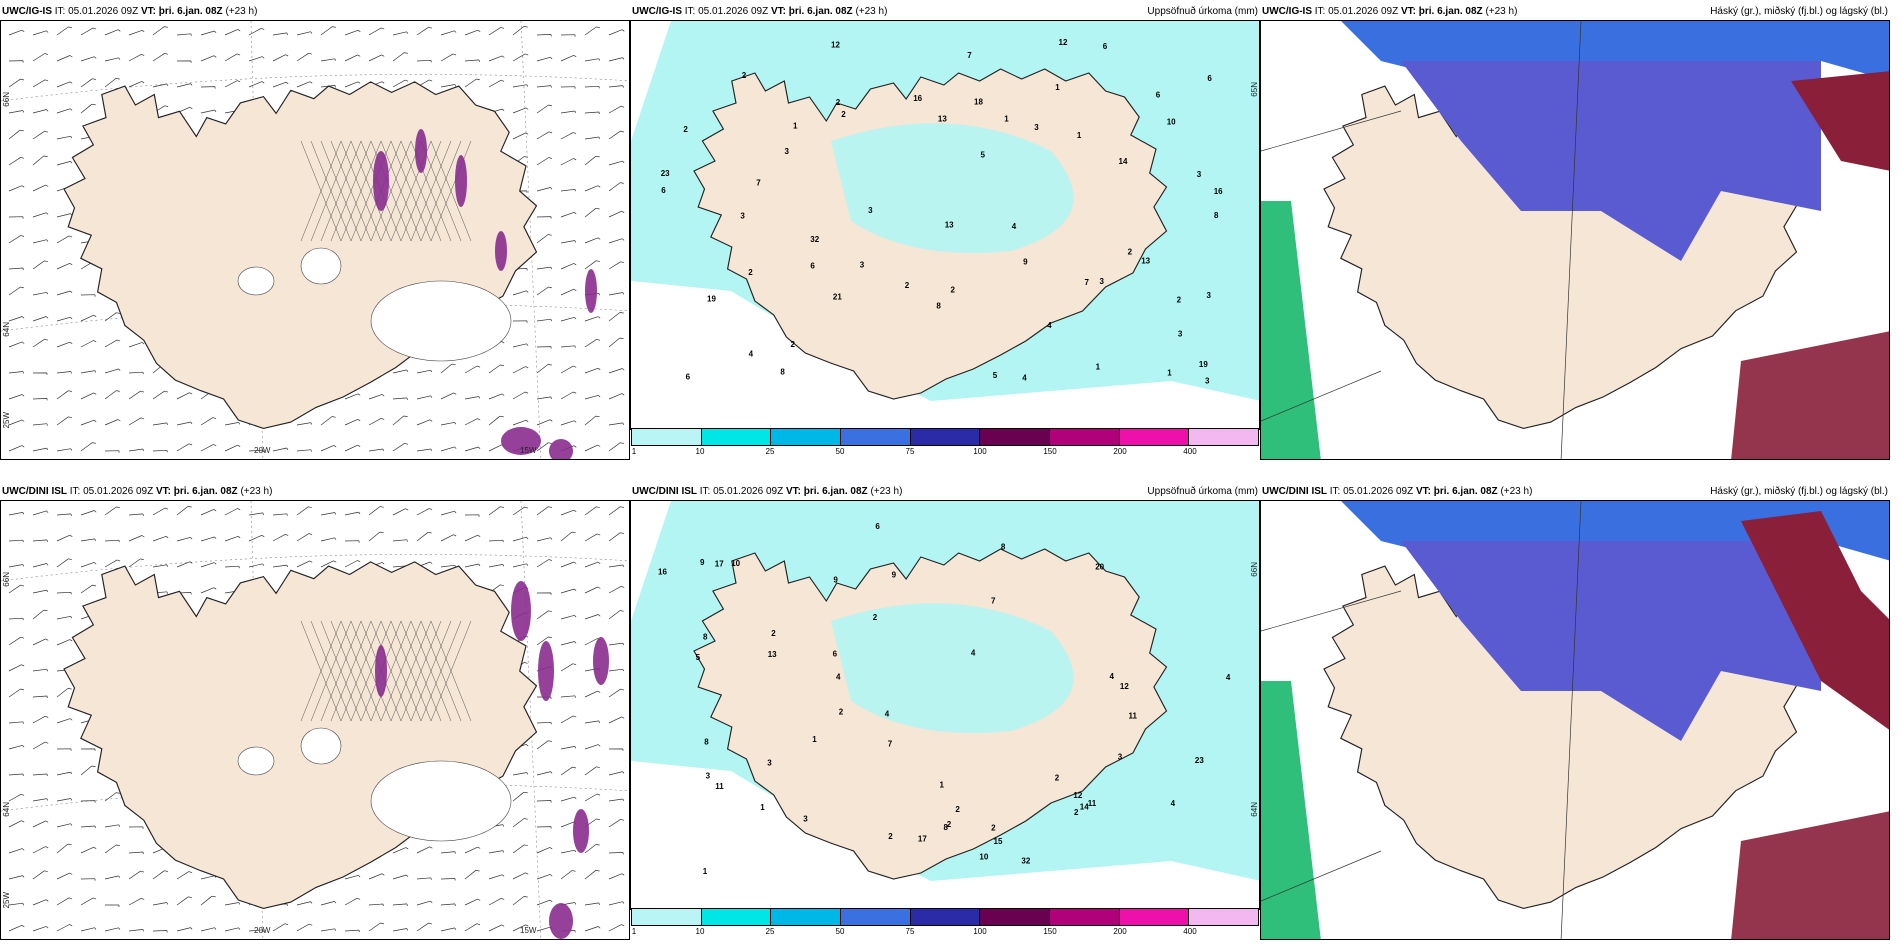  I want to click on colorbar-label: 10, so click(700, 931).